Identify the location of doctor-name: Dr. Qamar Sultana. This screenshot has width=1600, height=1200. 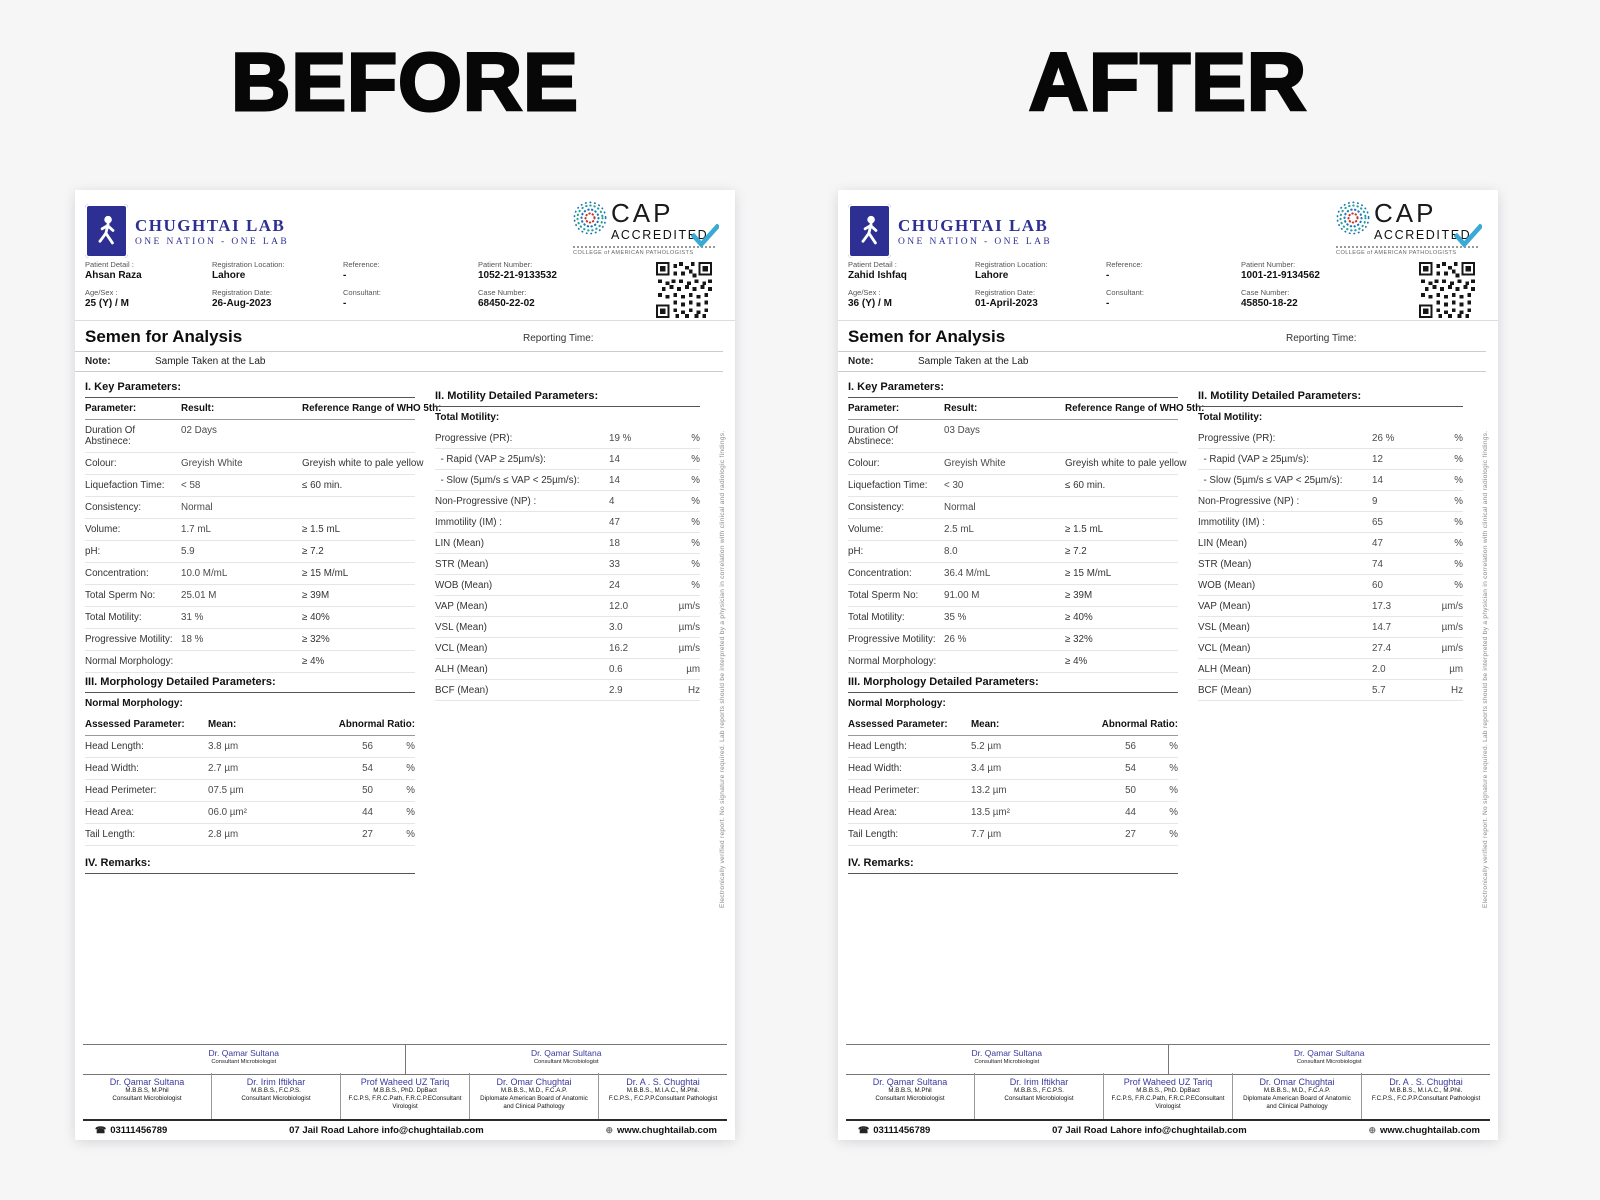
(910, 1082).